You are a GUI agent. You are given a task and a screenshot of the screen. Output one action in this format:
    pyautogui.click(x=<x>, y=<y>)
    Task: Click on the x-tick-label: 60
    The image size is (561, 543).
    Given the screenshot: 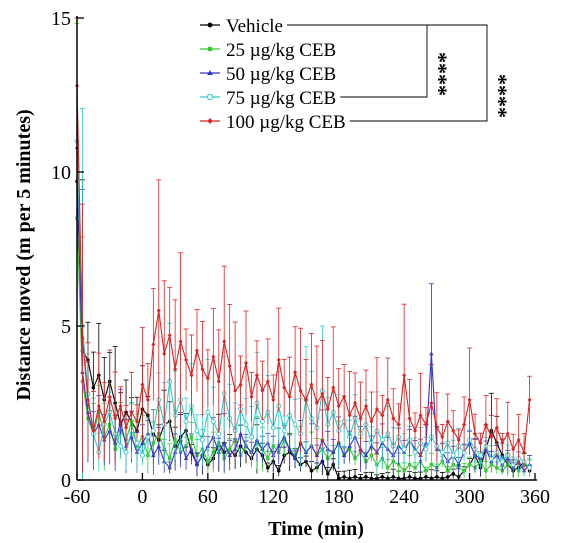 What is the action you would take?
    pyautogui.click(x=208, y=497)
    